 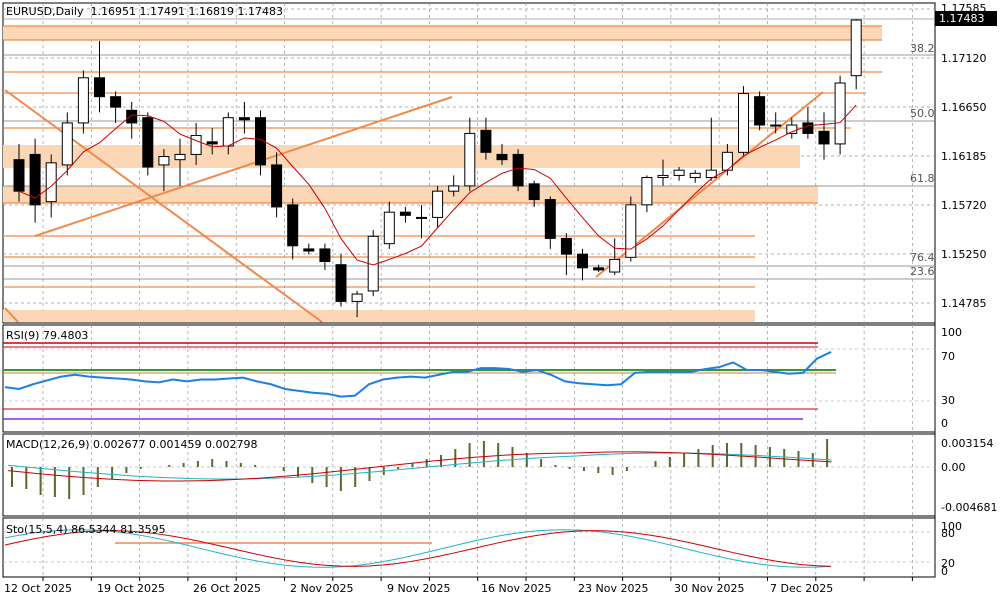 What do you see at coordinates (227, 588) in the screenshot?
I see `date-label: 26 Oct 2025` at bounding box center [227, 588].